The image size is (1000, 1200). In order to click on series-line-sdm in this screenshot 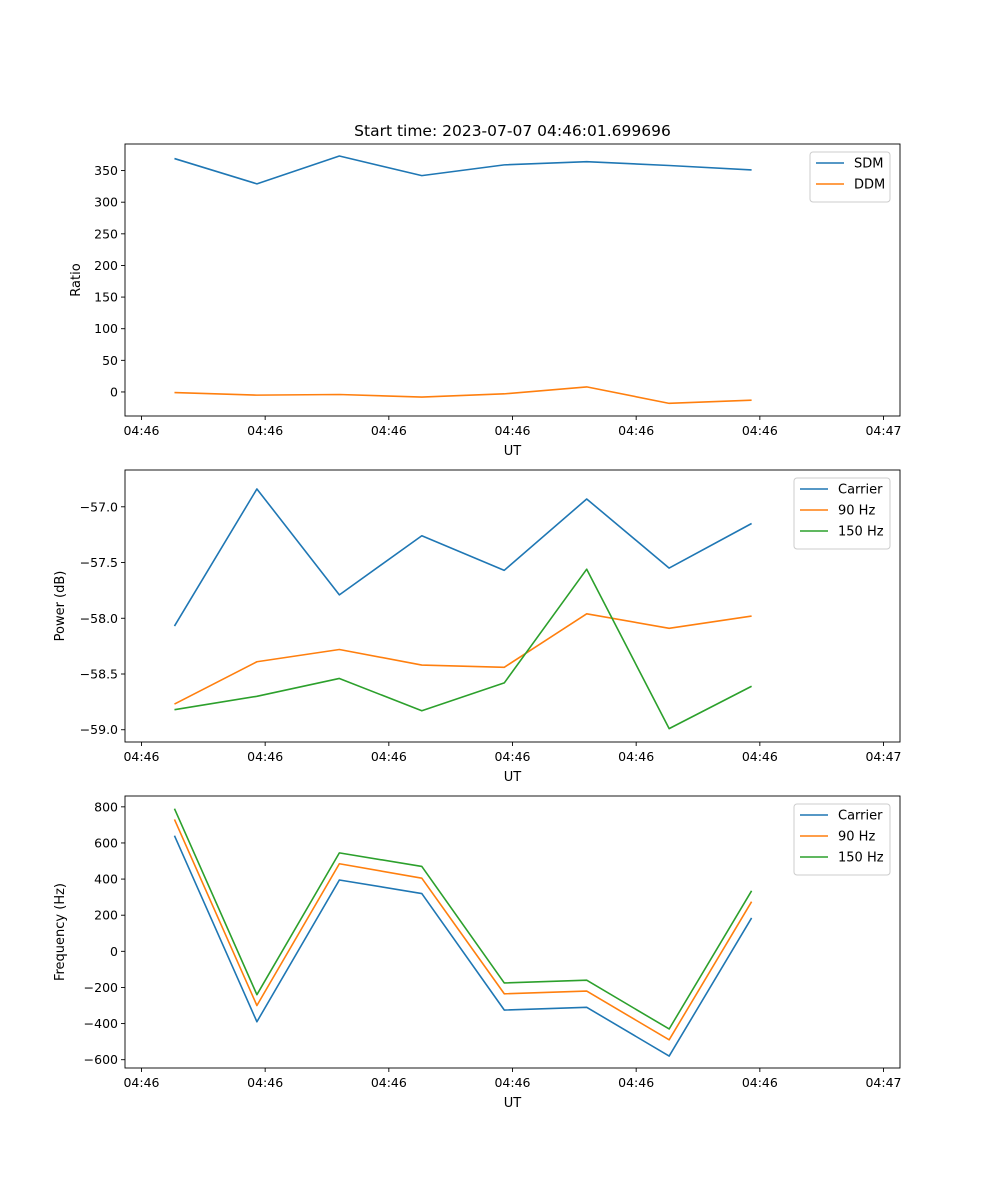, I will do `click(463, 170)`.